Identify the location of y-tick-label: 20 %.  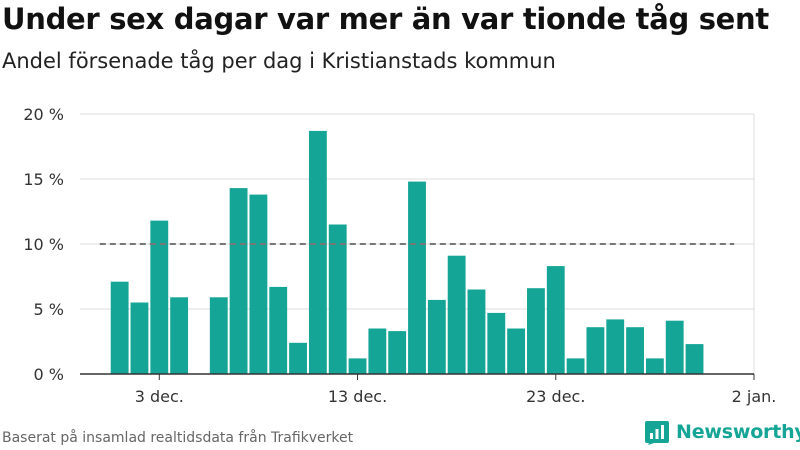
(43, 114).